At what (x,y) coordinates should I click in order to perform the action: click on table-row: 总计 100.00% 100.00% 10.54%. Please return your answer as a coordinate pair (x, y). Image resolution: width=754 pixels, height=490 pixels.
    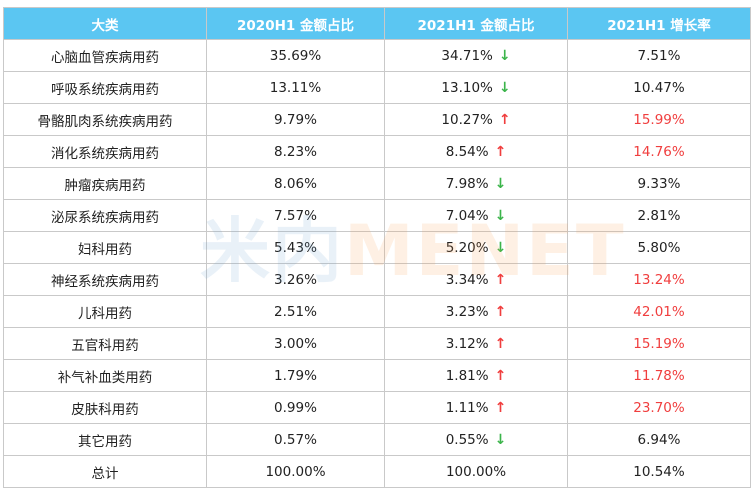
    Looking at the image, I should click on (377, 471).